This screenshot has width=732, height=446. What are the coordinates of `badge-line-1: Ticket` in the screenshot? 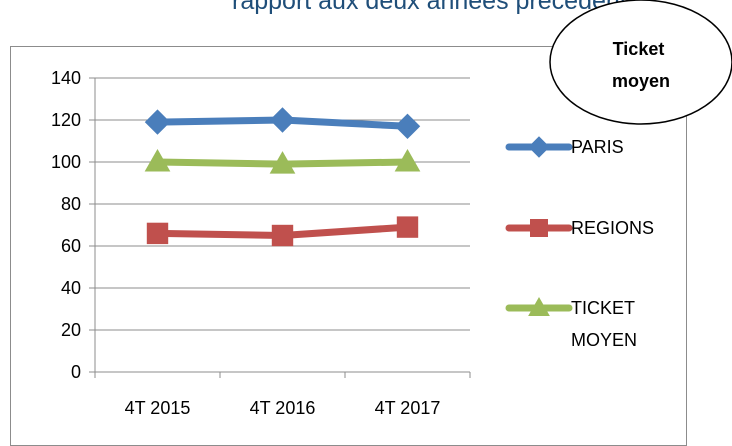 It's located at (639, 49).